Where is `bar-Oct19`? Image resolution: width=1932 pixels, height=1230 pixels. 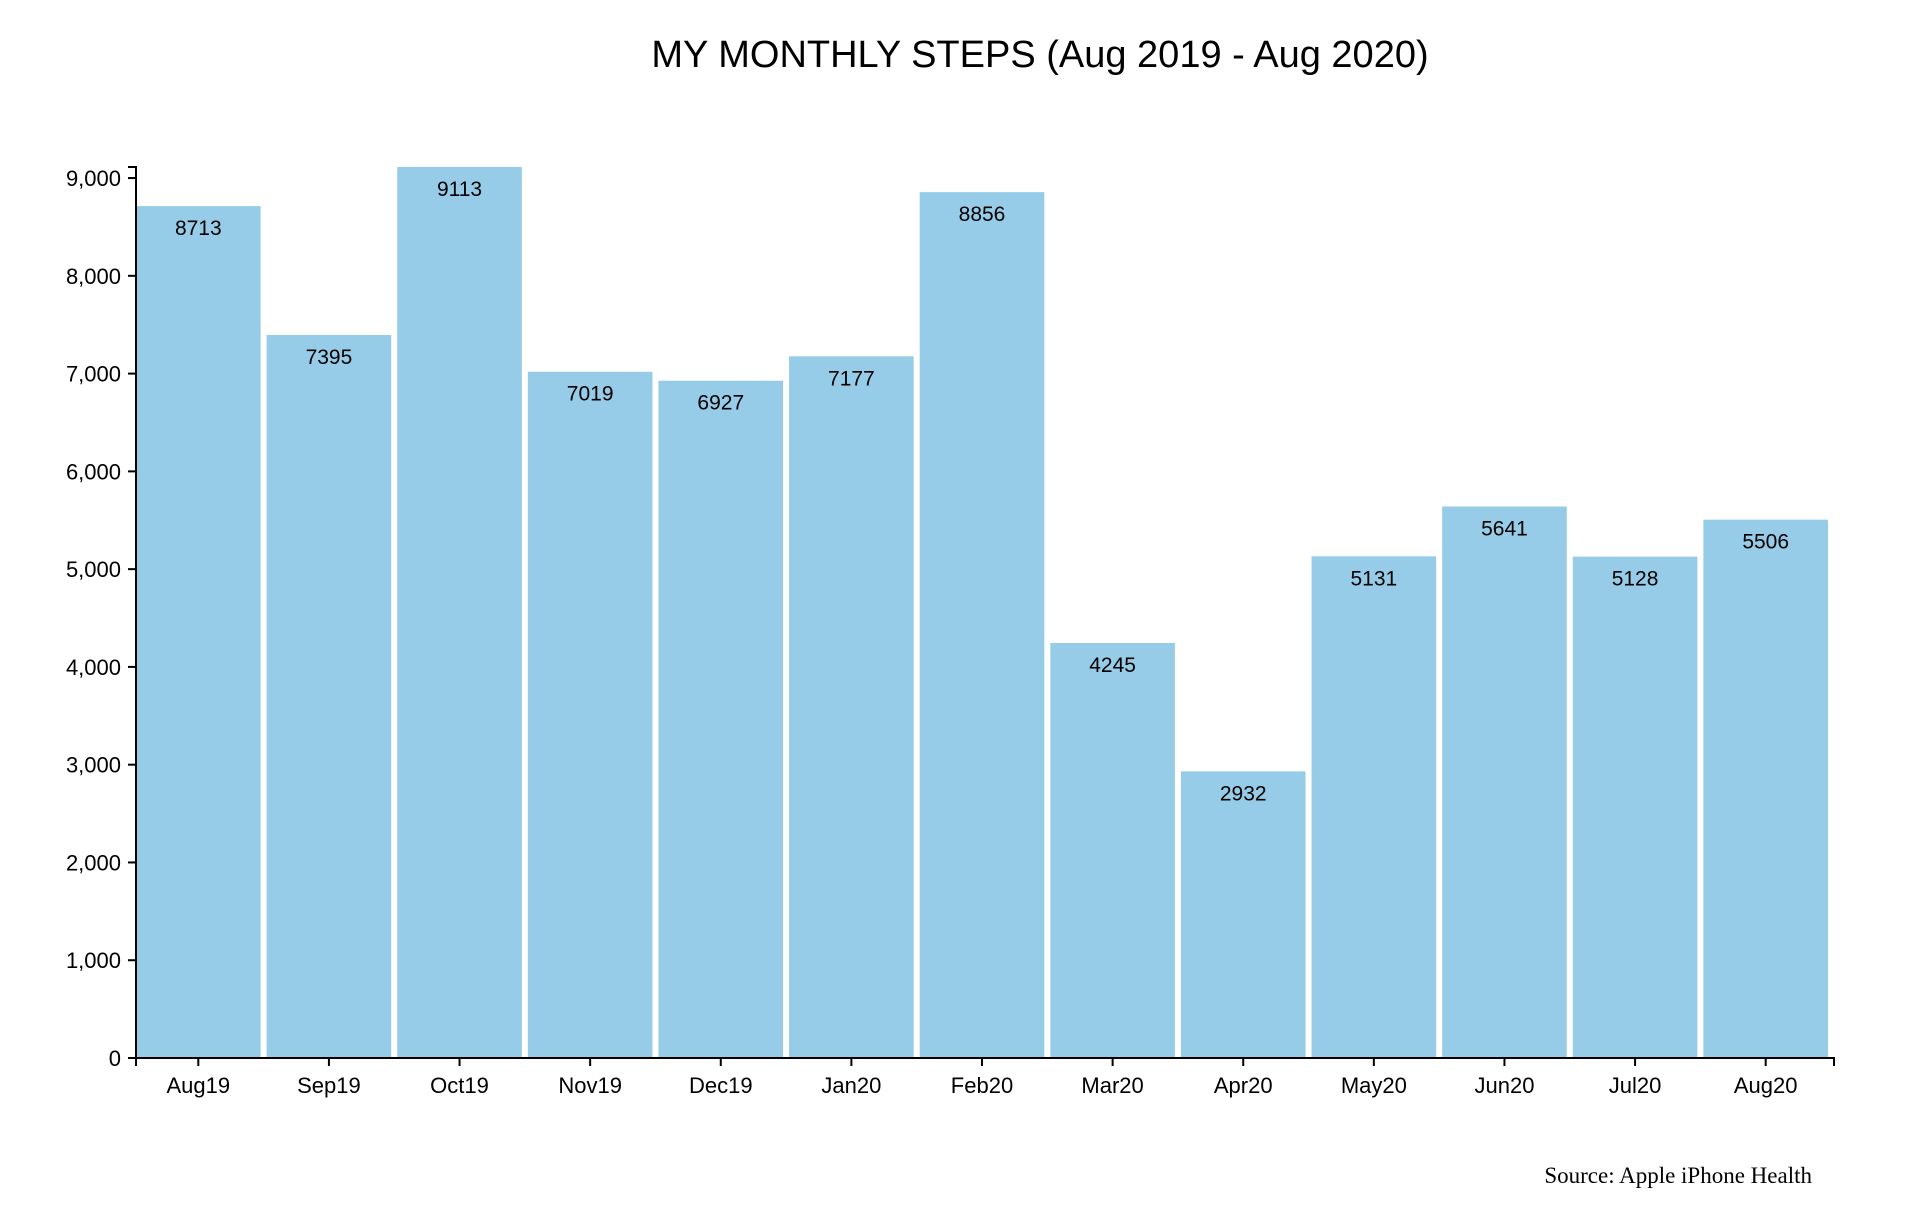
bar-Oct19 is located at coordinates (459, 612).